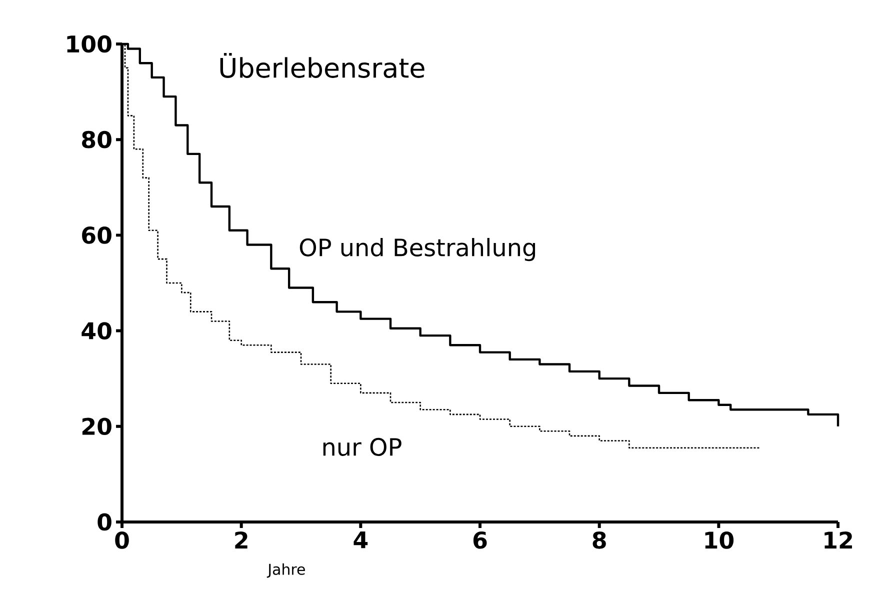 The height and width of the screenshot is (616, 886). Describe the element at coordinates (97, 139) in the screenshot. I see `y-tick-label: 80` at that location.